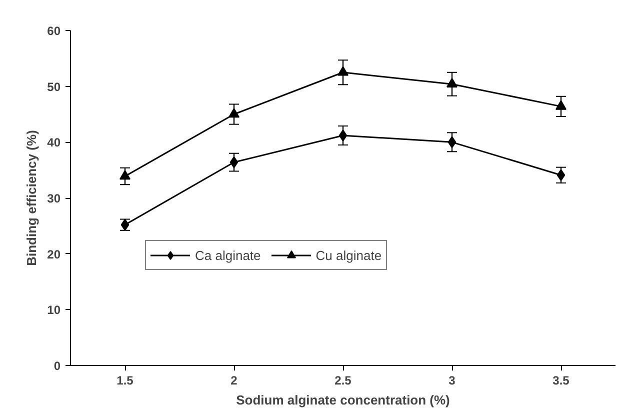 The image size is (639, 414). What do you see at coordinates (228, 255) in the screenshot?
I see `legend-label: Ca alginate` at bounding box center [228, 255].